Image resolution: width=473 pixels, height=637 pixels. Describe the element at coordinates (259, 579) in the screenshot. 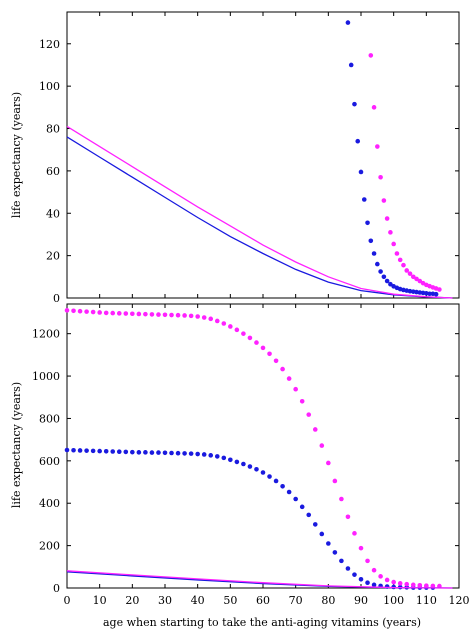

I see `bottom-series-magenta-line` at that location.